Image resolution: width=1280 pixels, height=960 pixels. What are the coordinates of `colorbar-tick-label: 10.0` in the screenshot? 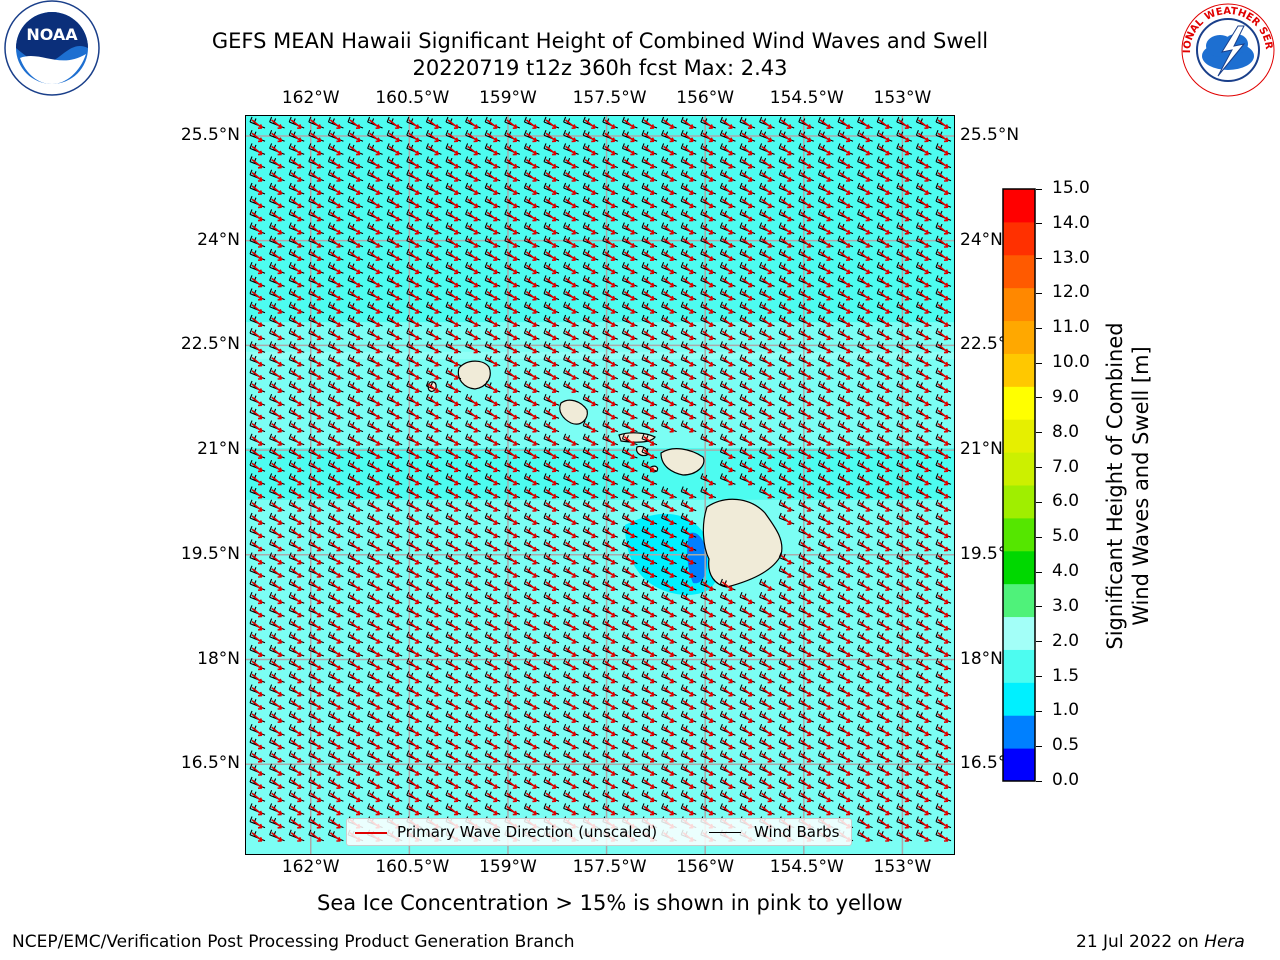 It's located at (1071, 362).